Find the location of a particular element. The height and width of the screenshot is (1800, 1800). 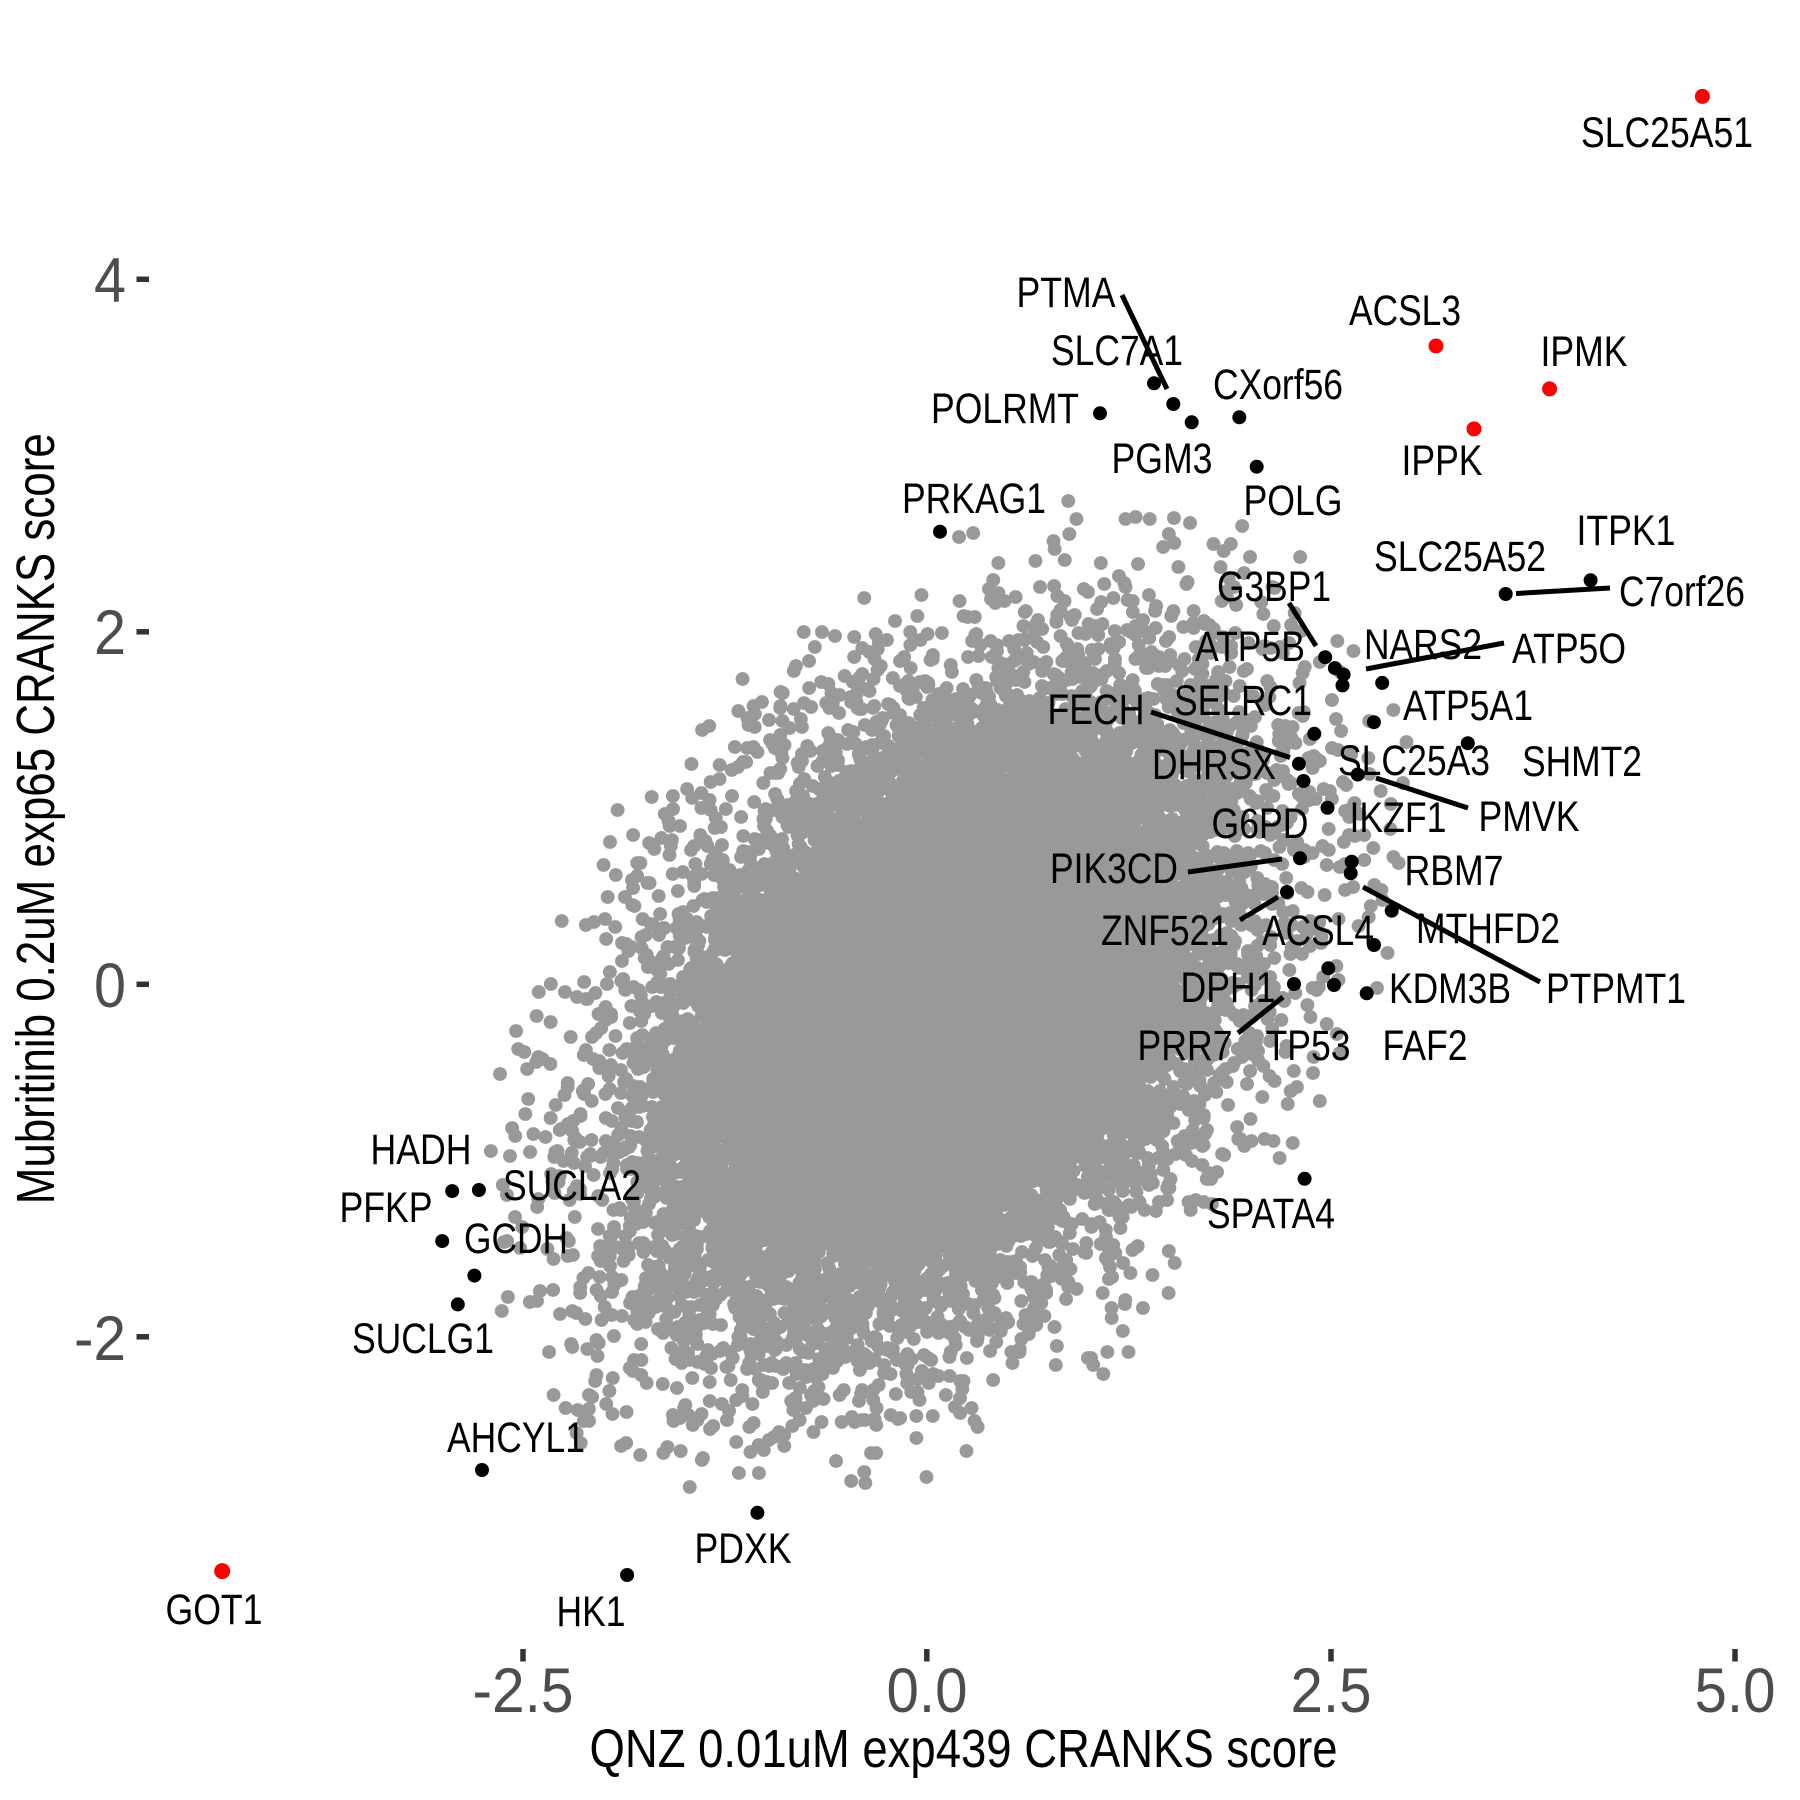

svg-text: ZNF521 is located at coordinates (1165, 931).